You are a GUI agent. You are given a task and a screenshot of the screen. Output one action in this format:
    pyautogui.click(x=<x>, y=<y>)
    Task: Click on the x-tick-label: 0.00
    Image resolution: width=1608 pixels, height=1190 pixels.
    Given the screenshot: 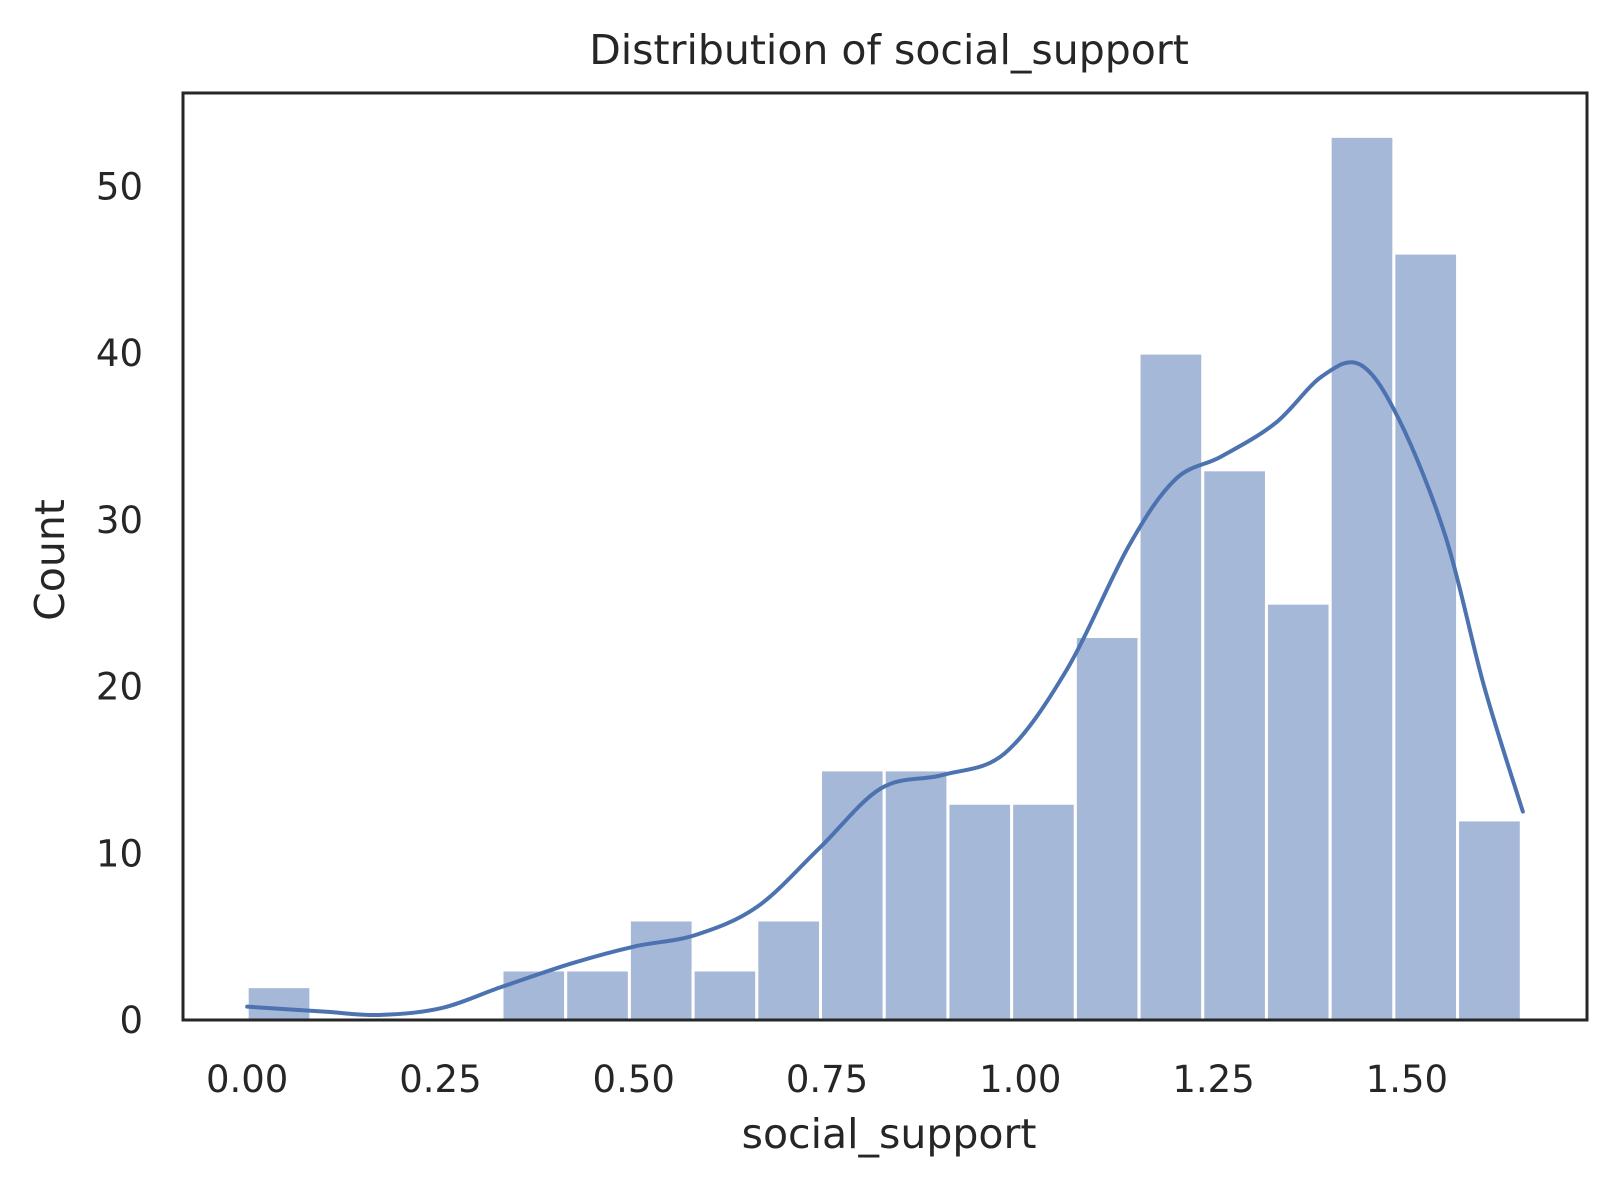 What is the action you would take?
    pyautogui.click(x=247, y=1079)
    